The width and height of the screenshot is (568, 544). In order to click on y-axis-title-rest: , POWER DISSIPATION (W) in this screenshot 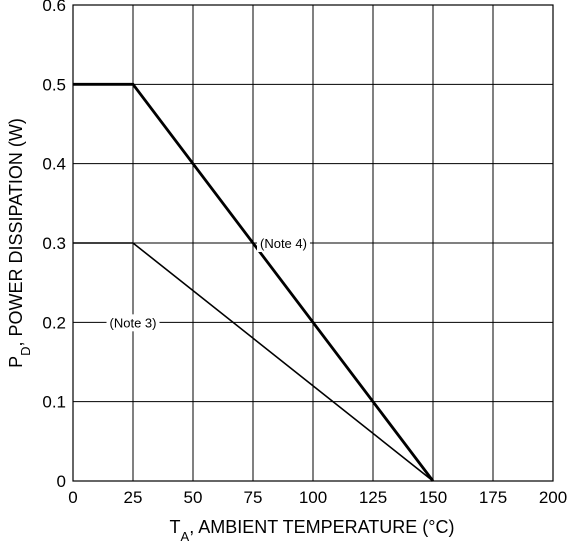, I will do `click(16, 232)`.